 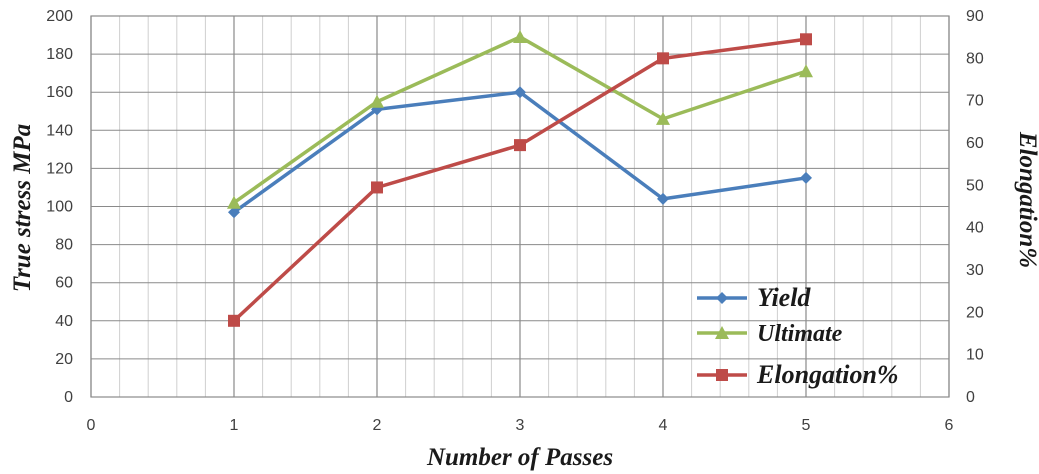 I want to click on right-axis-title: Elongation%, so click(x=1026, y=199).